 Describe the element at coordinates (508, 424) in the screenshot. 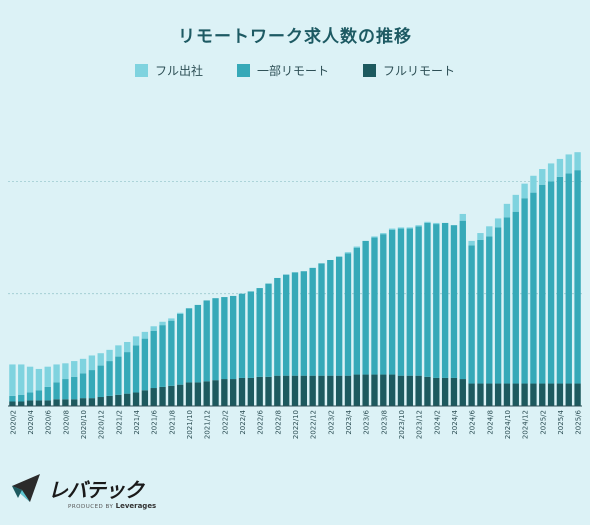

I see `x-tick-label: 2024/10` at that location.